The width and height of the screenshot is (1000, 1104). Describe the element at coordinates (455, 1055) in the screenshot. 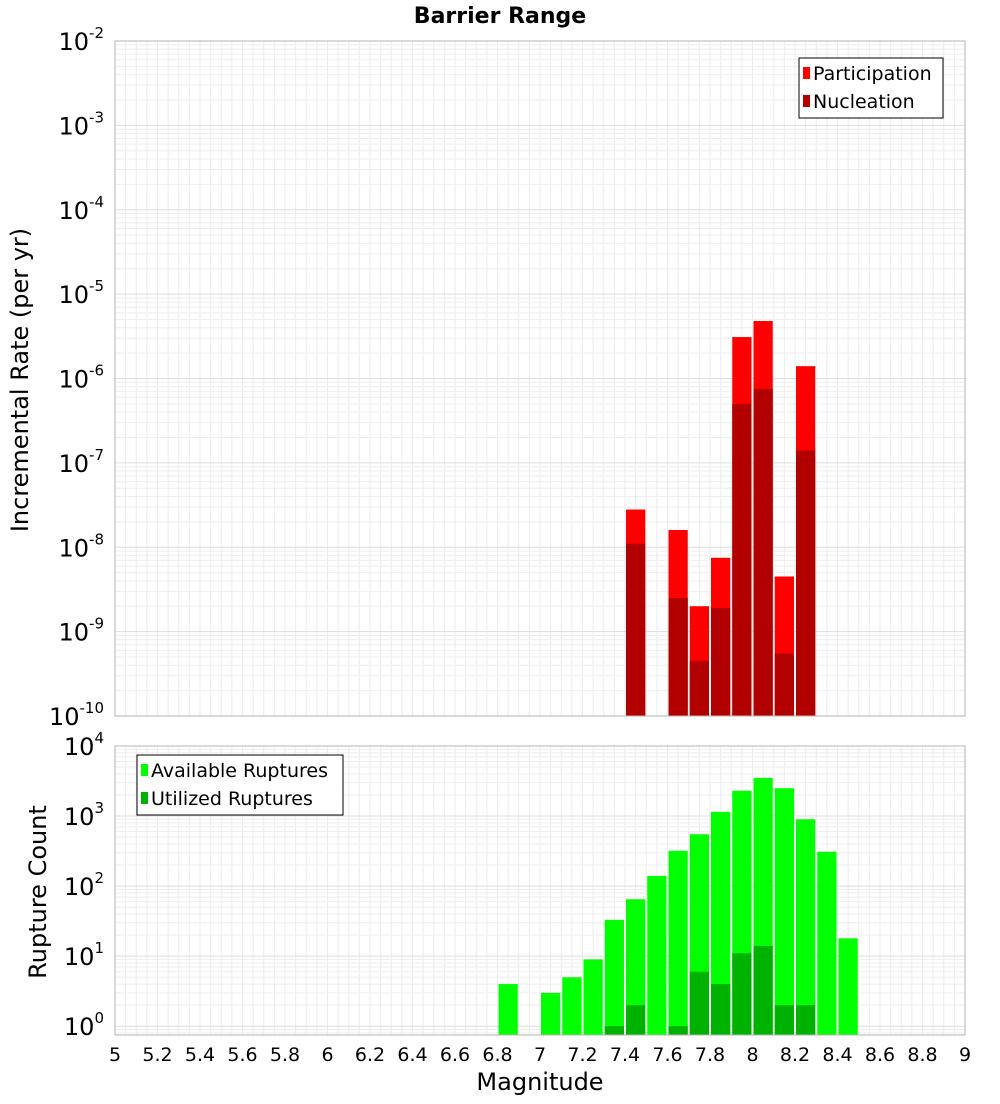

I see `x-tick-label: 6.6` at that location.